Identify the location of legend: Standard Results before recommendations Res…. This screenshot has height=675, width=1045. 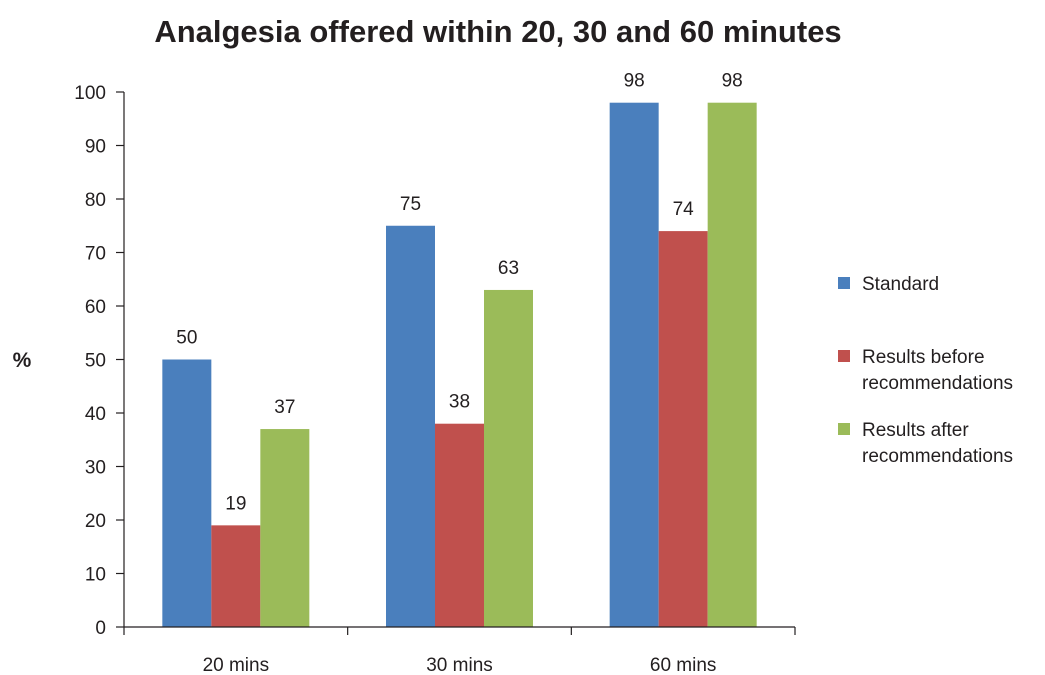
(925, 370).